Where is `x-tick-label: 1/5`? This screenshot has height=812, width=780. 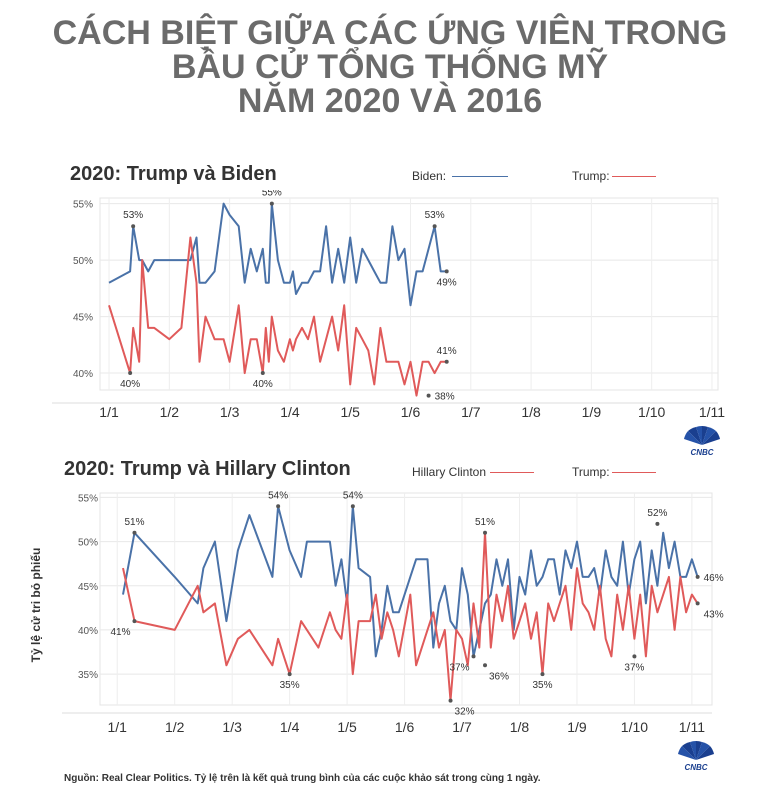
x-tick-label: 1/5 is located at coordinates (350, 412).